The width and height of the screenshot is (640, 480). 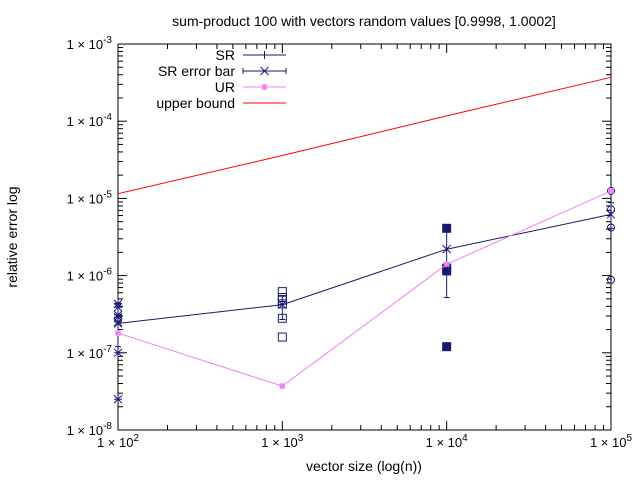 I want to click on y-tick-label: 1 × 10⁻⁴, so click(x=90, y=120).